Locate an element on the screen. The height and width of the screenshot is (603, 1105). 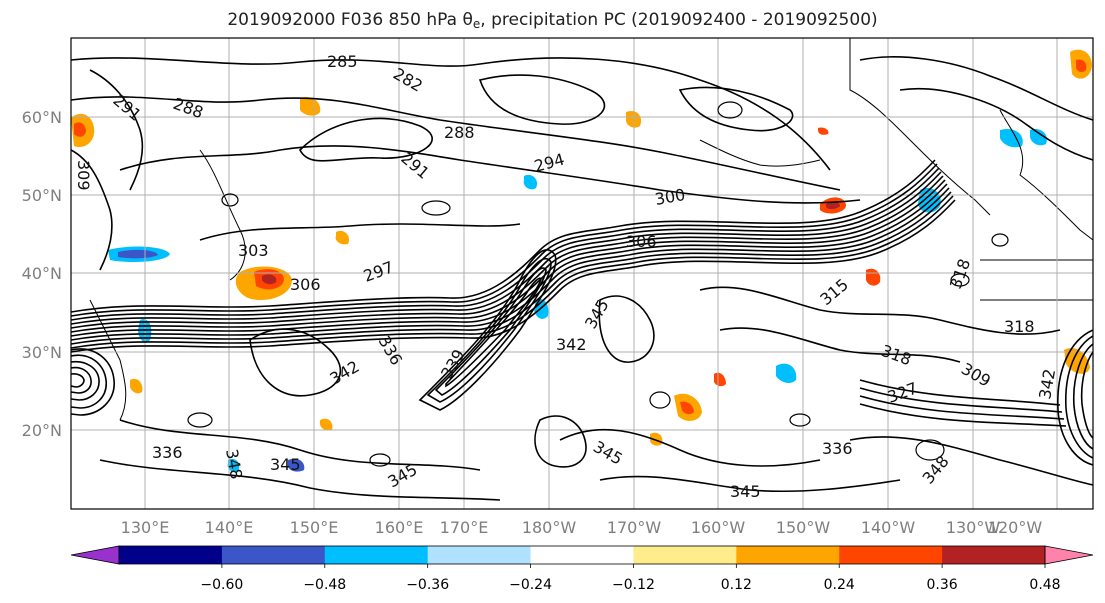
colorbar-tick-label: 0.36 is located at coordinates (942, 585).